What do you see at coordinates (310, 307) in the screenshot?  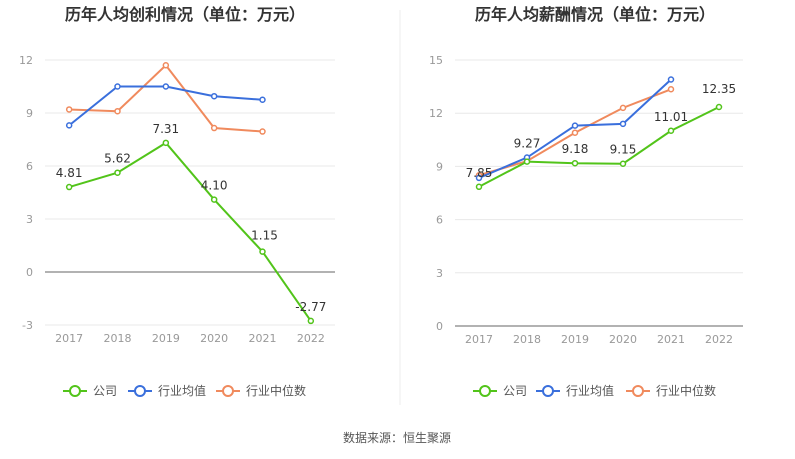 I see `data-label: -2.77` at bounding box center [310, 307].